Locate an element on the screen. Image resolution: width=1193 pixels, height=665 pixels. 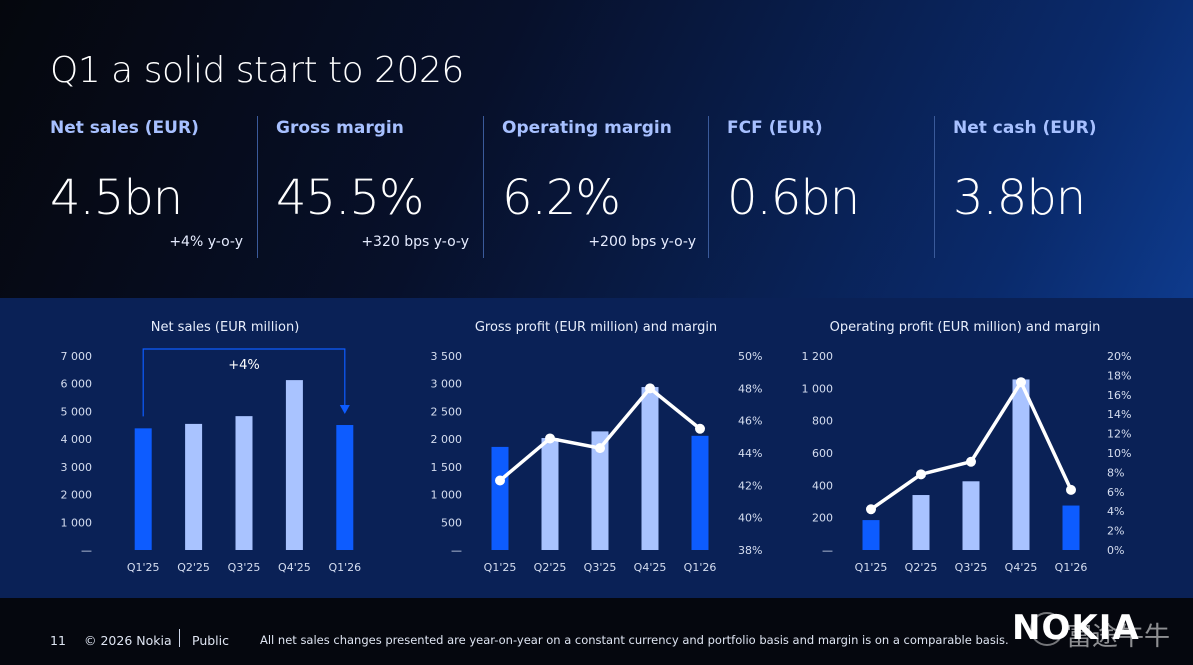
page-title: Q1 a solid start to 2026 is located at coordinates (257, 70).